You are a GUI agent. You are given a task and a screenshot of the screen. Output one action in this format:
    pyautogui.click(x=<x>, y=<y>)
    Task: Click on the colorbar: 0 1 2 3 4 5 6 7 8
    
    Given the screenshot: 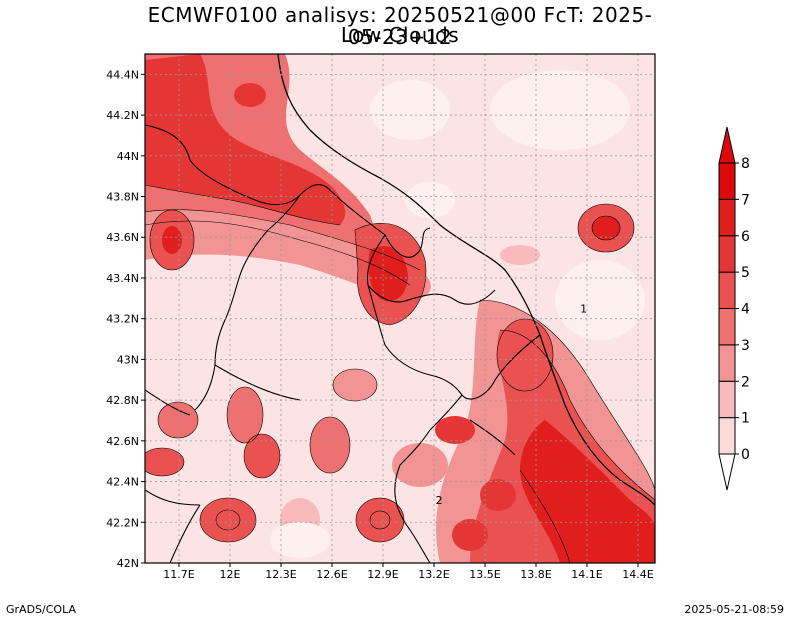 What is the action you would take?
    pyautogui.click(x=734, y=308)
    